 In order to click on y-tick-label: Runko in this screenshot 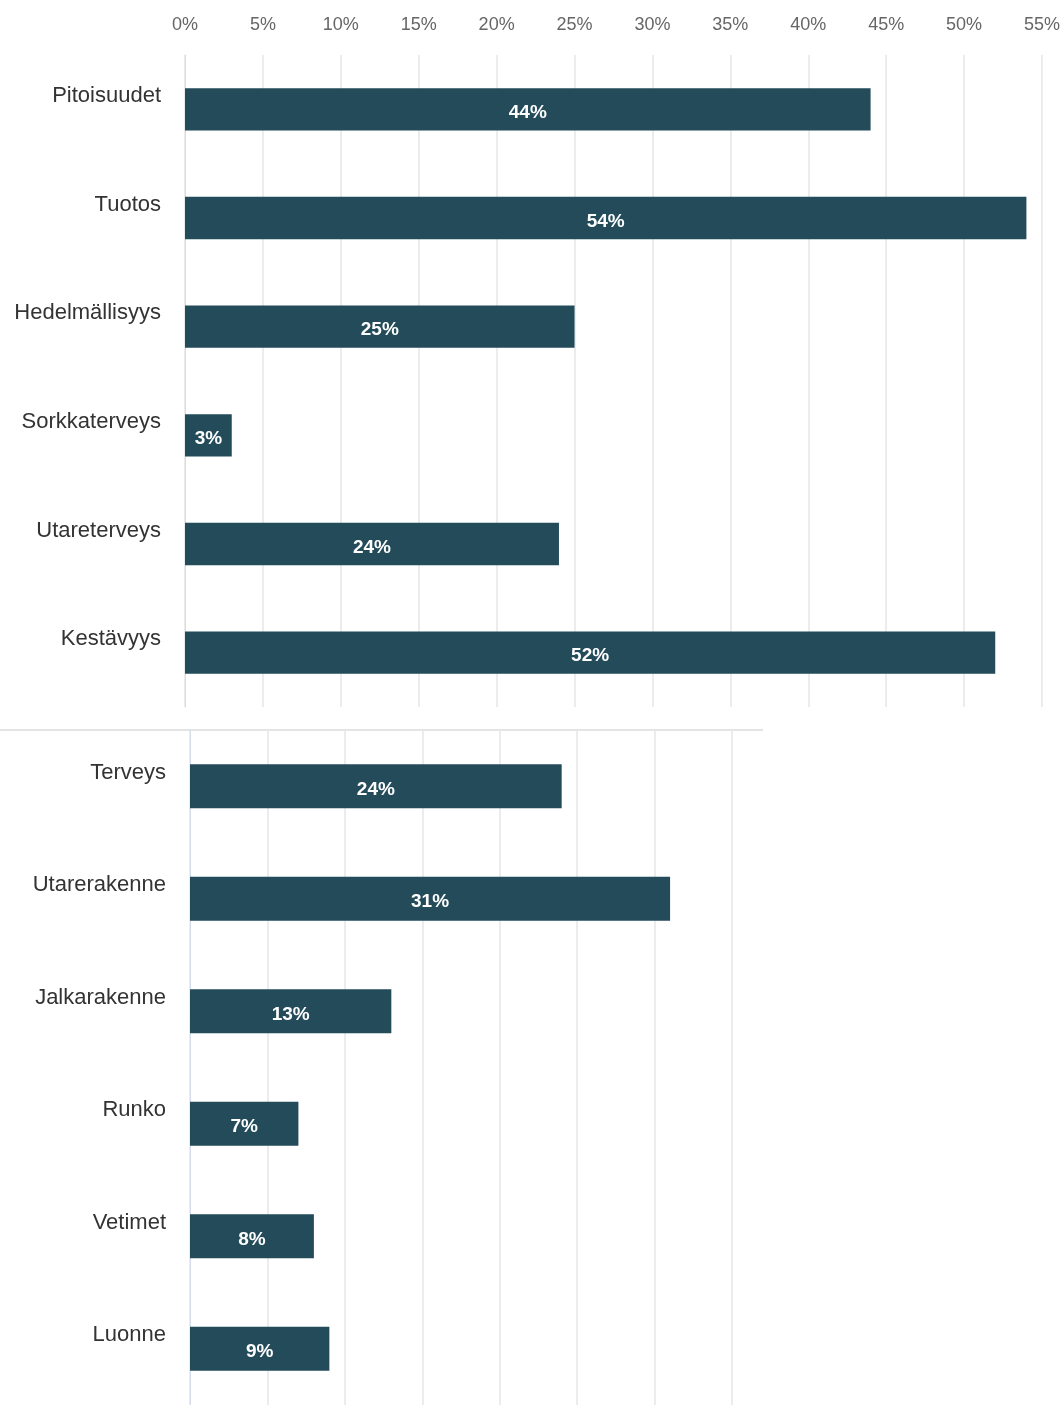, I will do `click(134, 1109)`.